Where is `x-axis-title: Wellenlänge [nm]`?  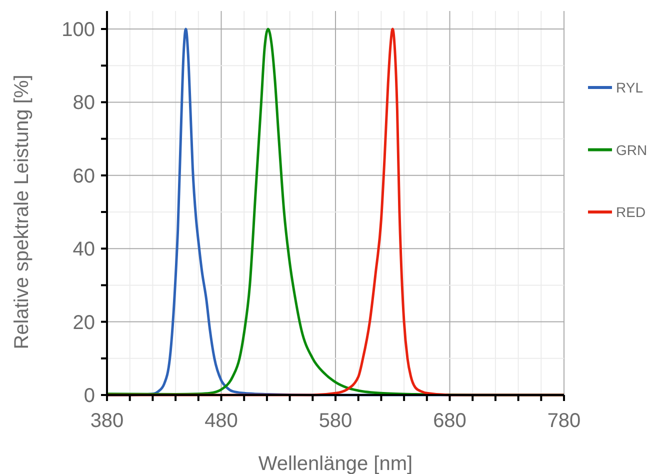
x-axis-title: Wellenlänge [nm] is located at coordinates (335, 463).